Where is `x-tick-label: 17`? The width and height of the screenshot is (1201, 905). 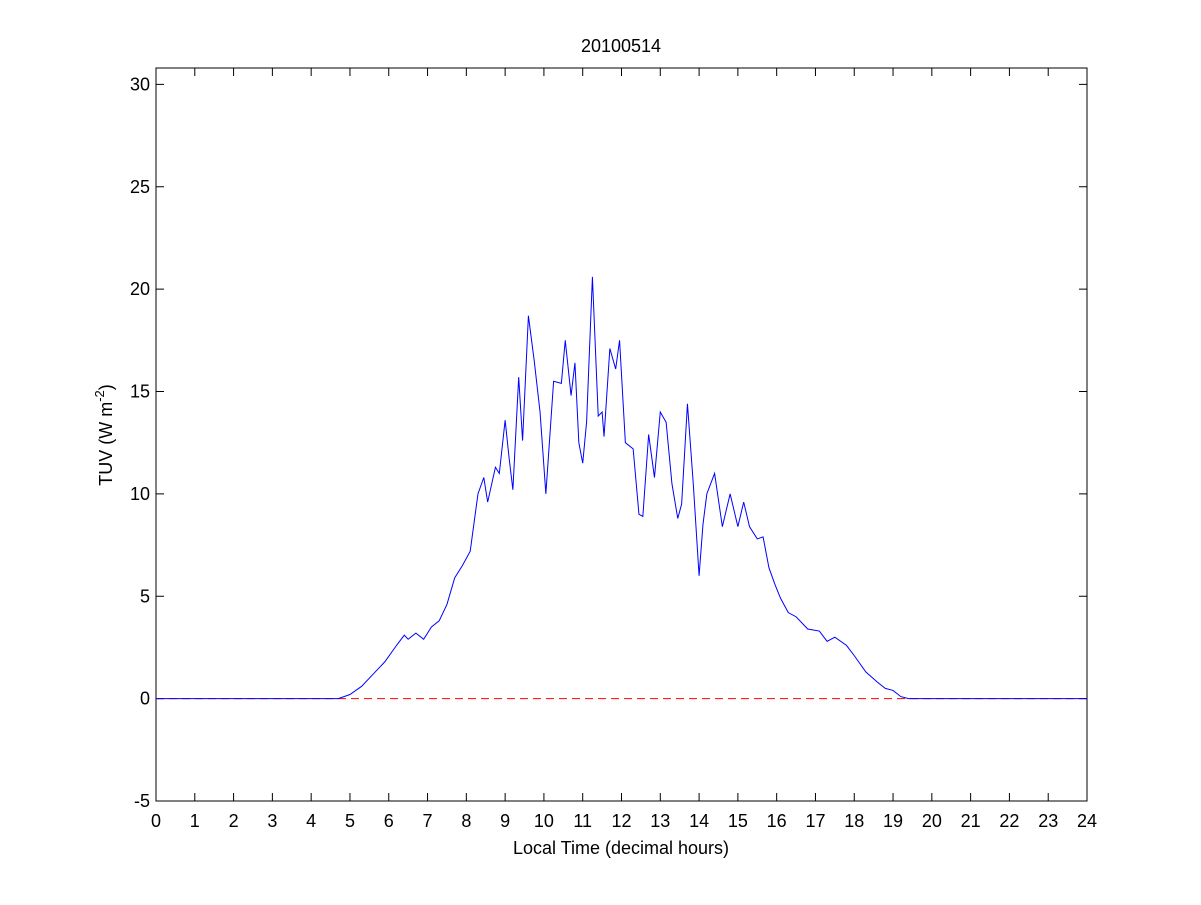
x-tick-label: 17 is located at coordinates (815, 821).